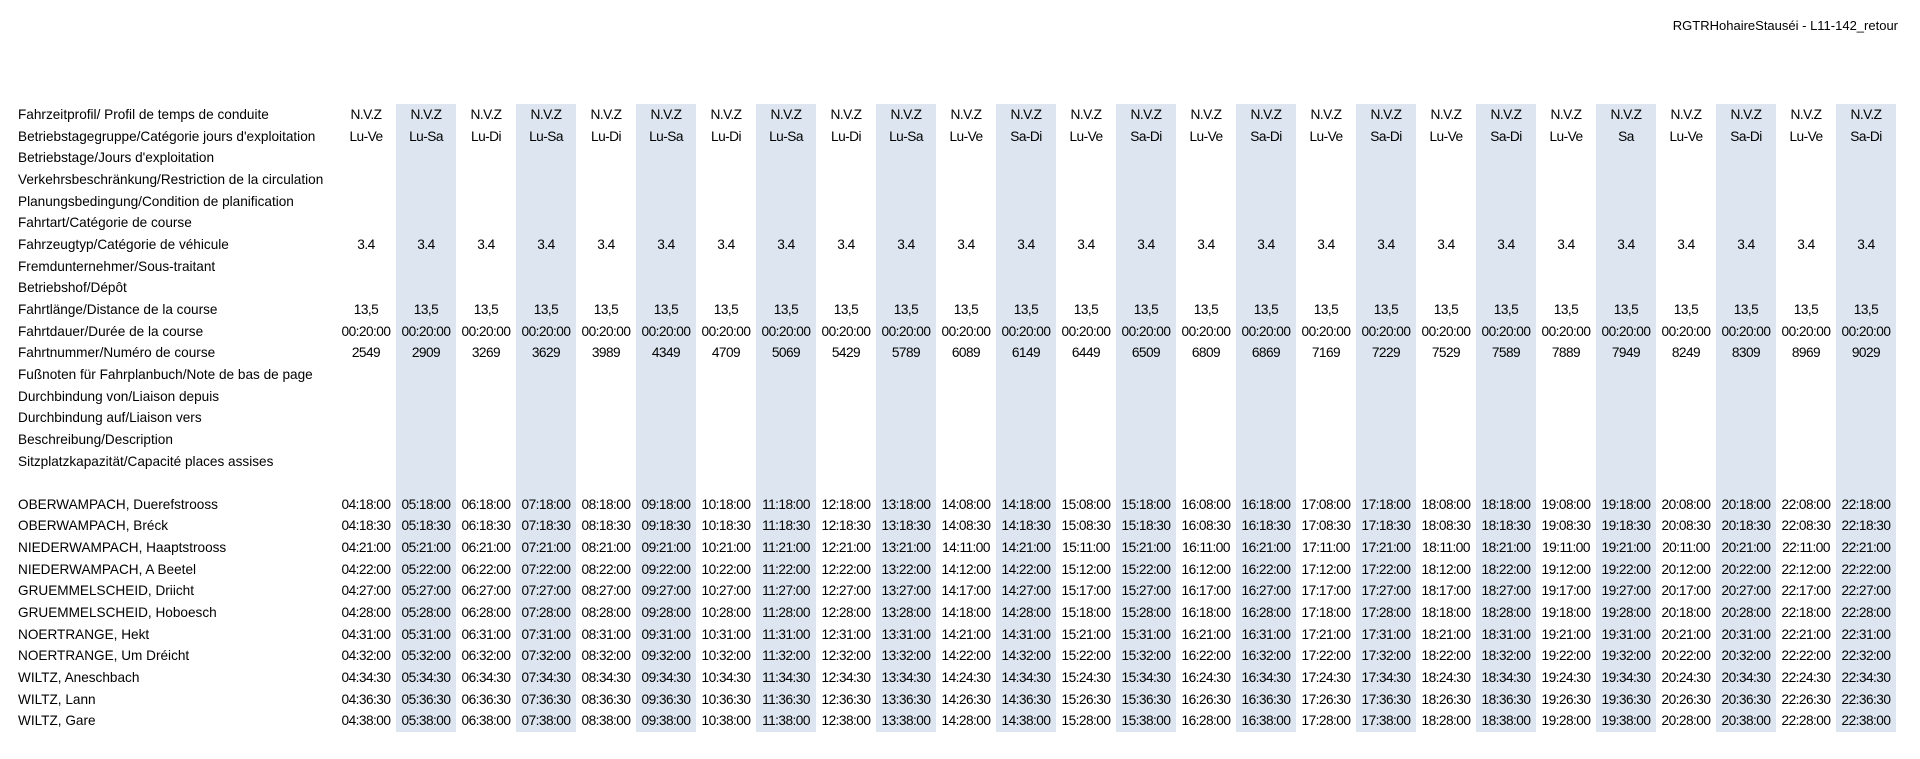 This screenshot has height=759, width=1920. What do you see at coordinates (786, 721) in the screenshot?
I see `departure-time-cell: 11:38:00` at bounding box center [786, 721].